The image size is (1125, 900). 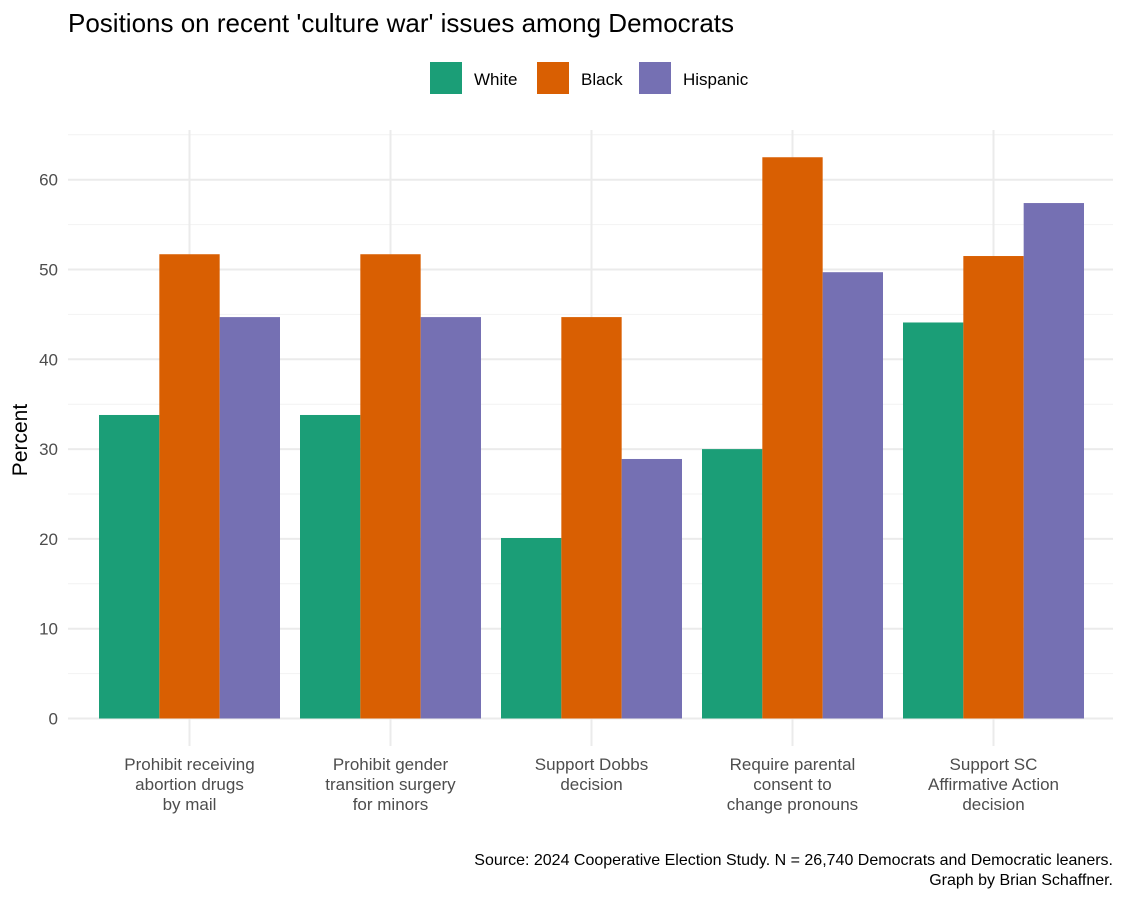 I want to click on x-tick-label: Support SC Affirmative Action decision, so click(x=993, y=784).